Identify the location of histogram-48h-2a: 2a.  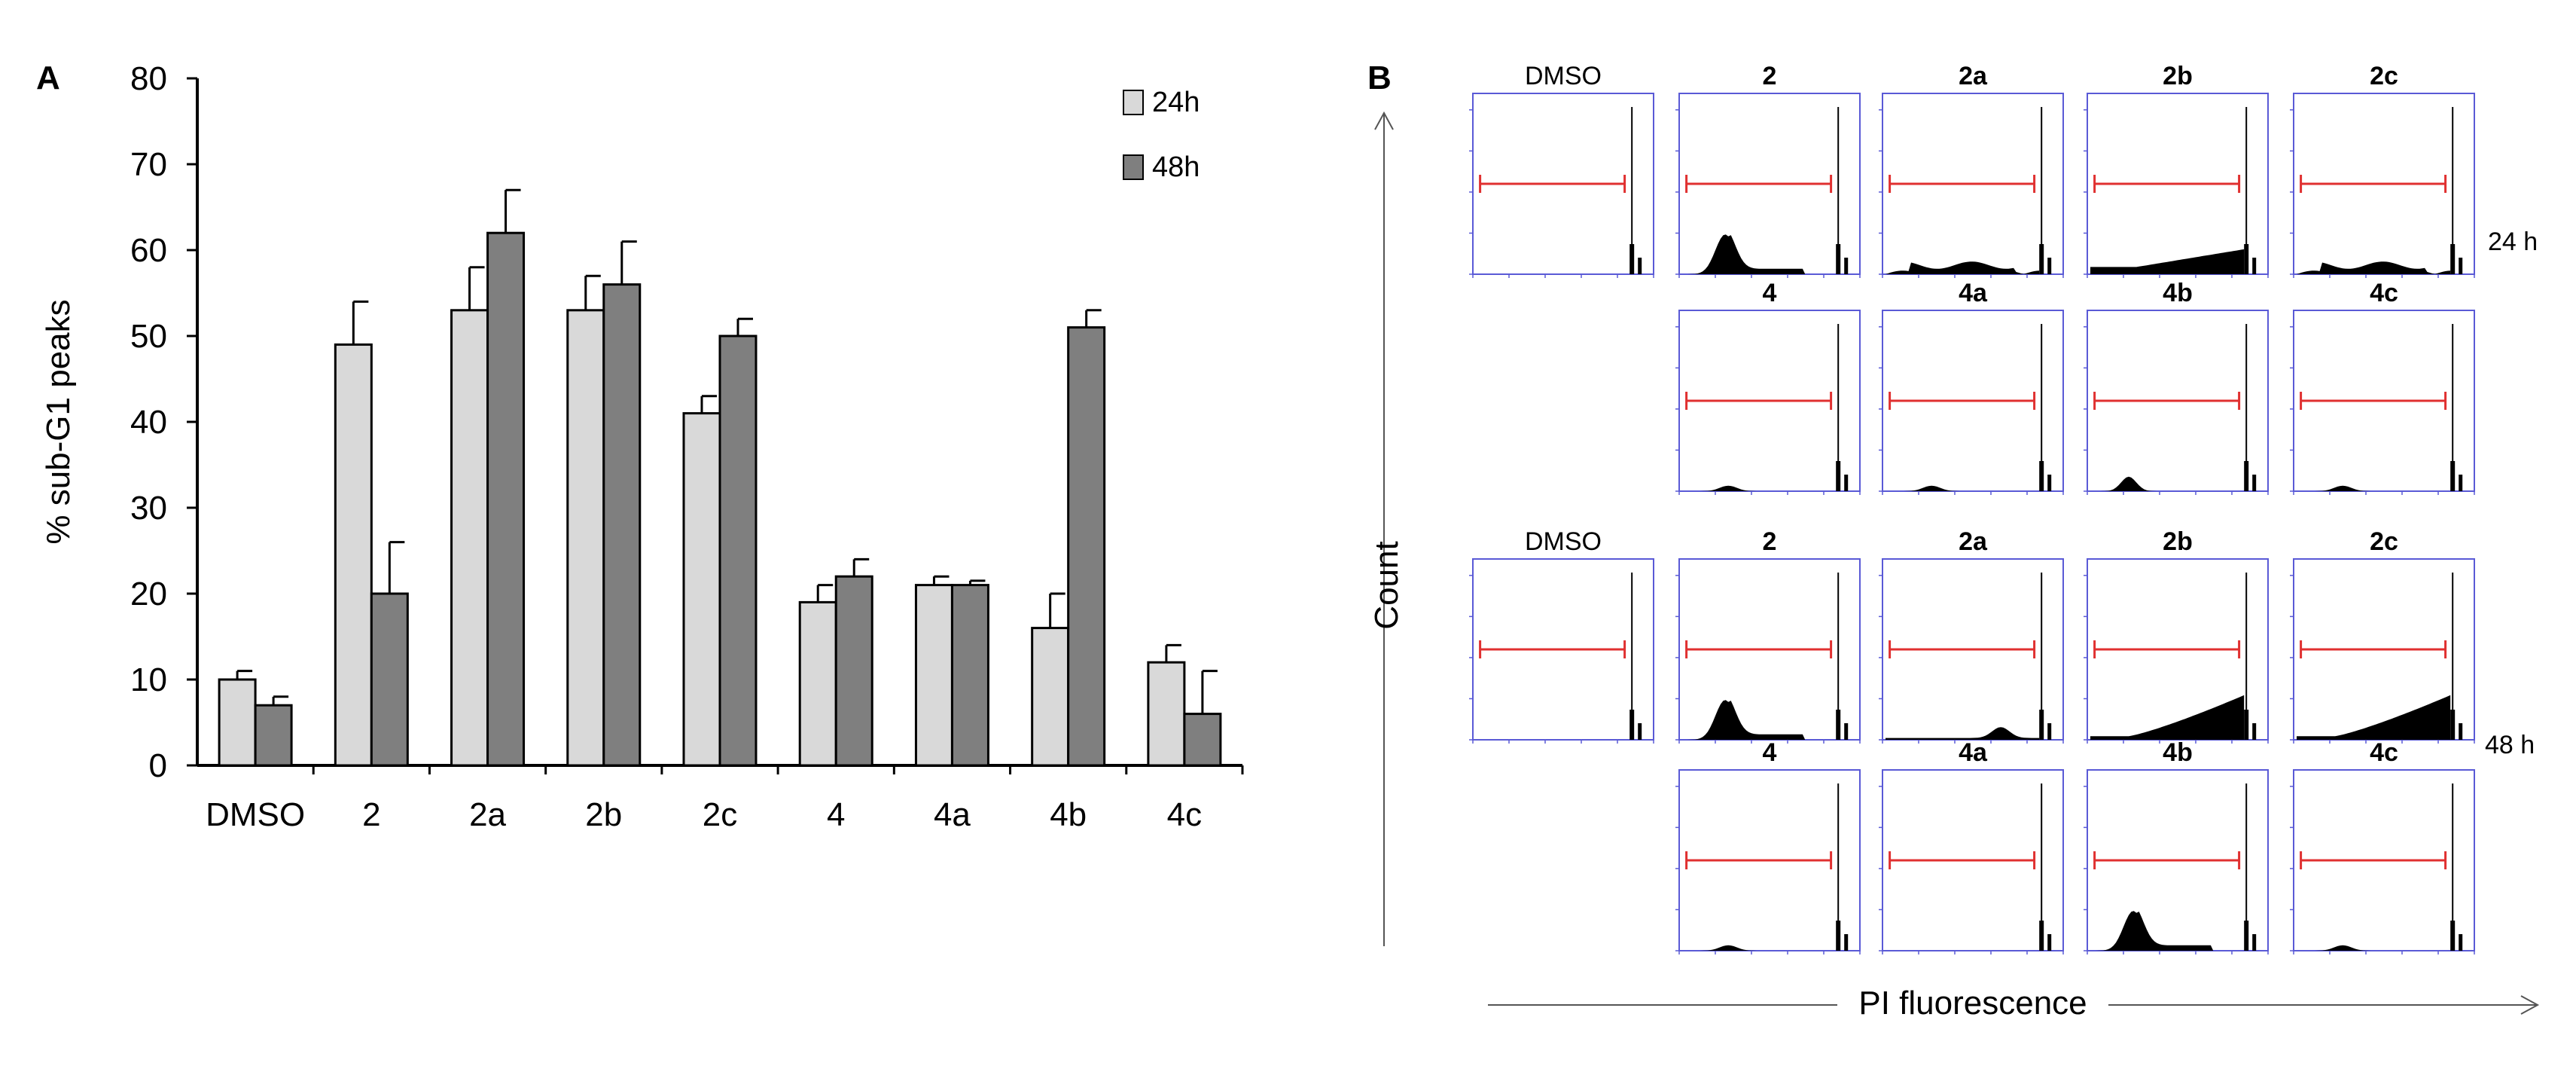
(1971, 635).